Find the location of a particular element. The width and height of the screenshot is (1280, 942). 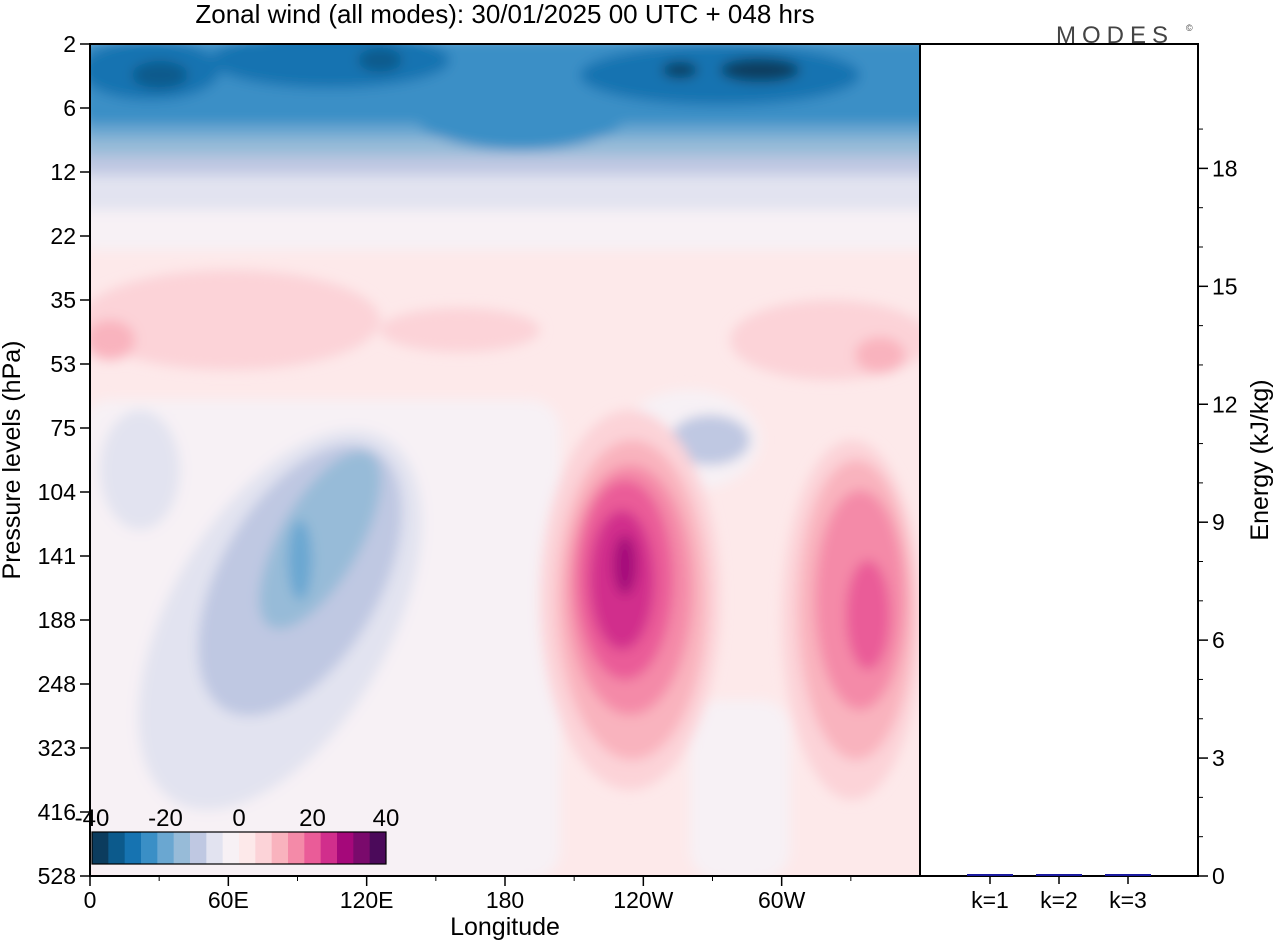

y-tick-label: 22 is located at coordinates (63, 236).